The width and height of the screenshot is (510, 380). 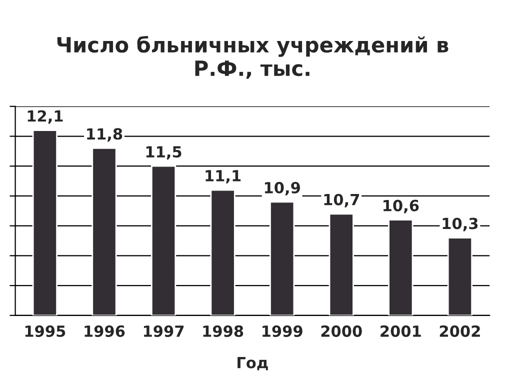 I want to click on x-tick-label: 1997, so click(x=164, y=331).